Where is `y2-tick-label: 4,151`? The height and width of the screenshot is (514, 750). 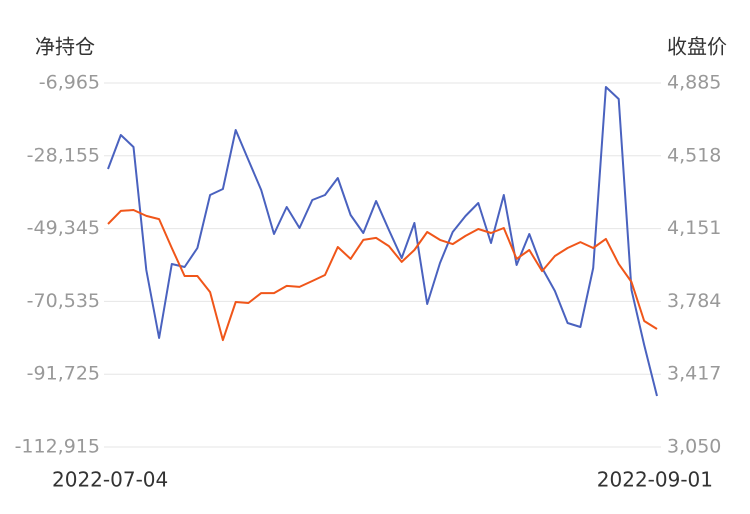 y2-tick-label: 4,151 is located at coordinates (694, 228).